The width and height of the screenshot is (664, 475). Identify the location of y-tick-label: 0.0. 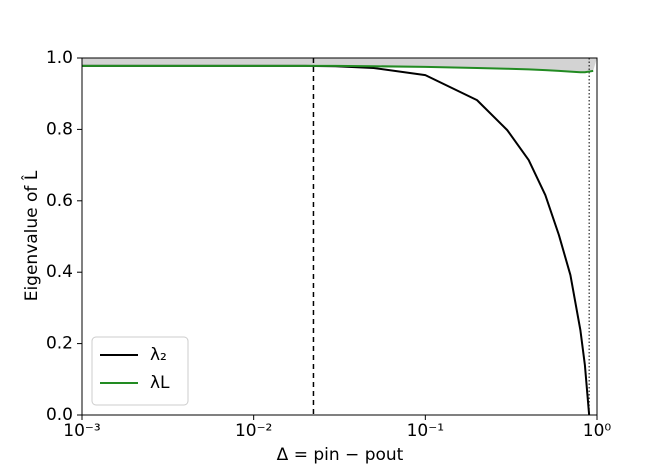
(59, 415).